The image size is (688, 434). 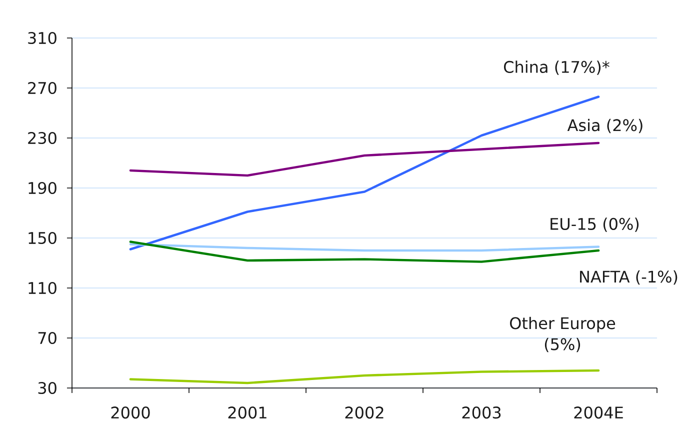 What do you see at coordinates (42, 188) in the screenshot?
I see `y-tick-label: 190` at bounding box center [42, 188].